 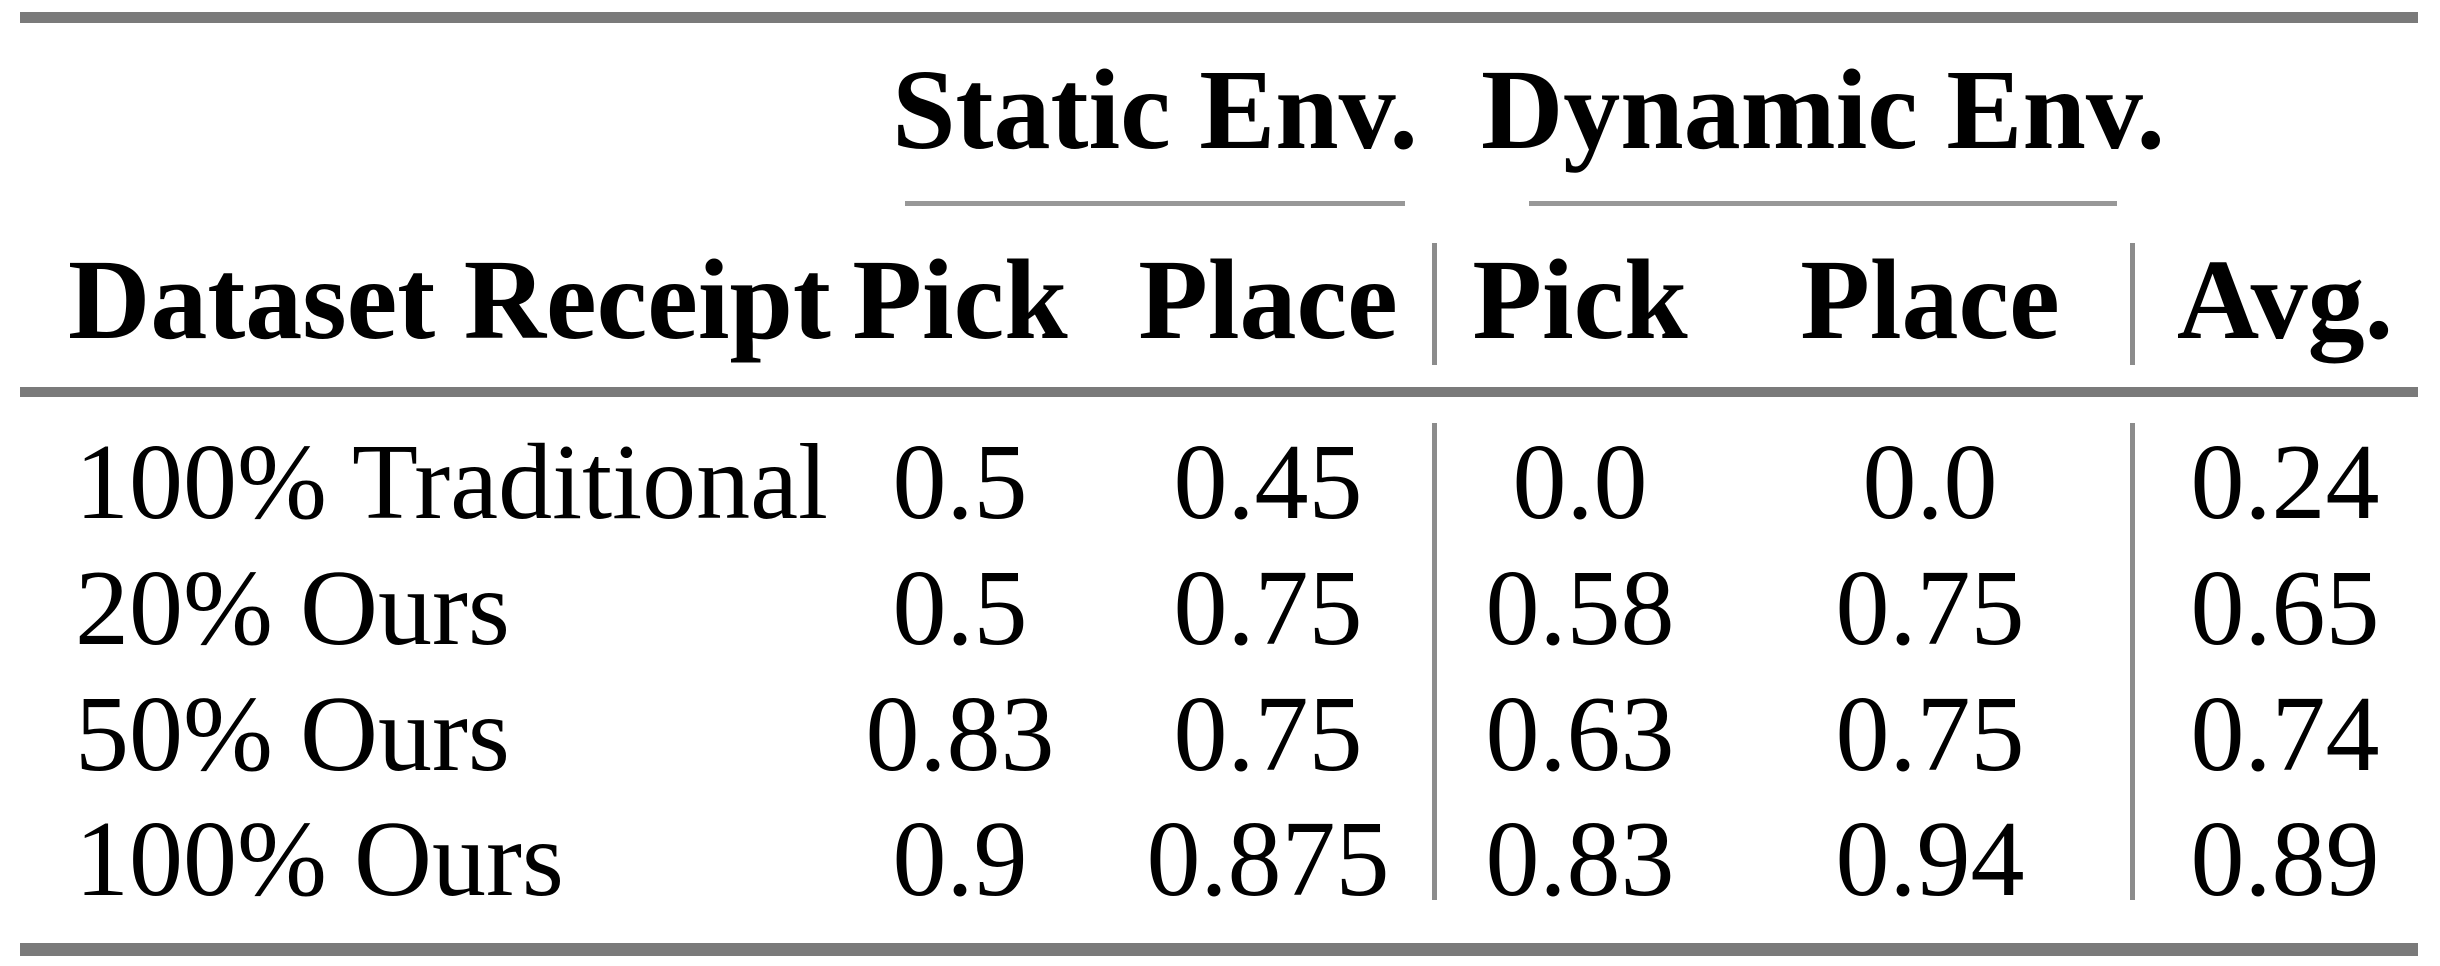 What do you see at coordinates (1823, 109) in the screenshot?
I see `col-group-dynamic-env: Dynamic Env.` at bounding box center [1823, 109].